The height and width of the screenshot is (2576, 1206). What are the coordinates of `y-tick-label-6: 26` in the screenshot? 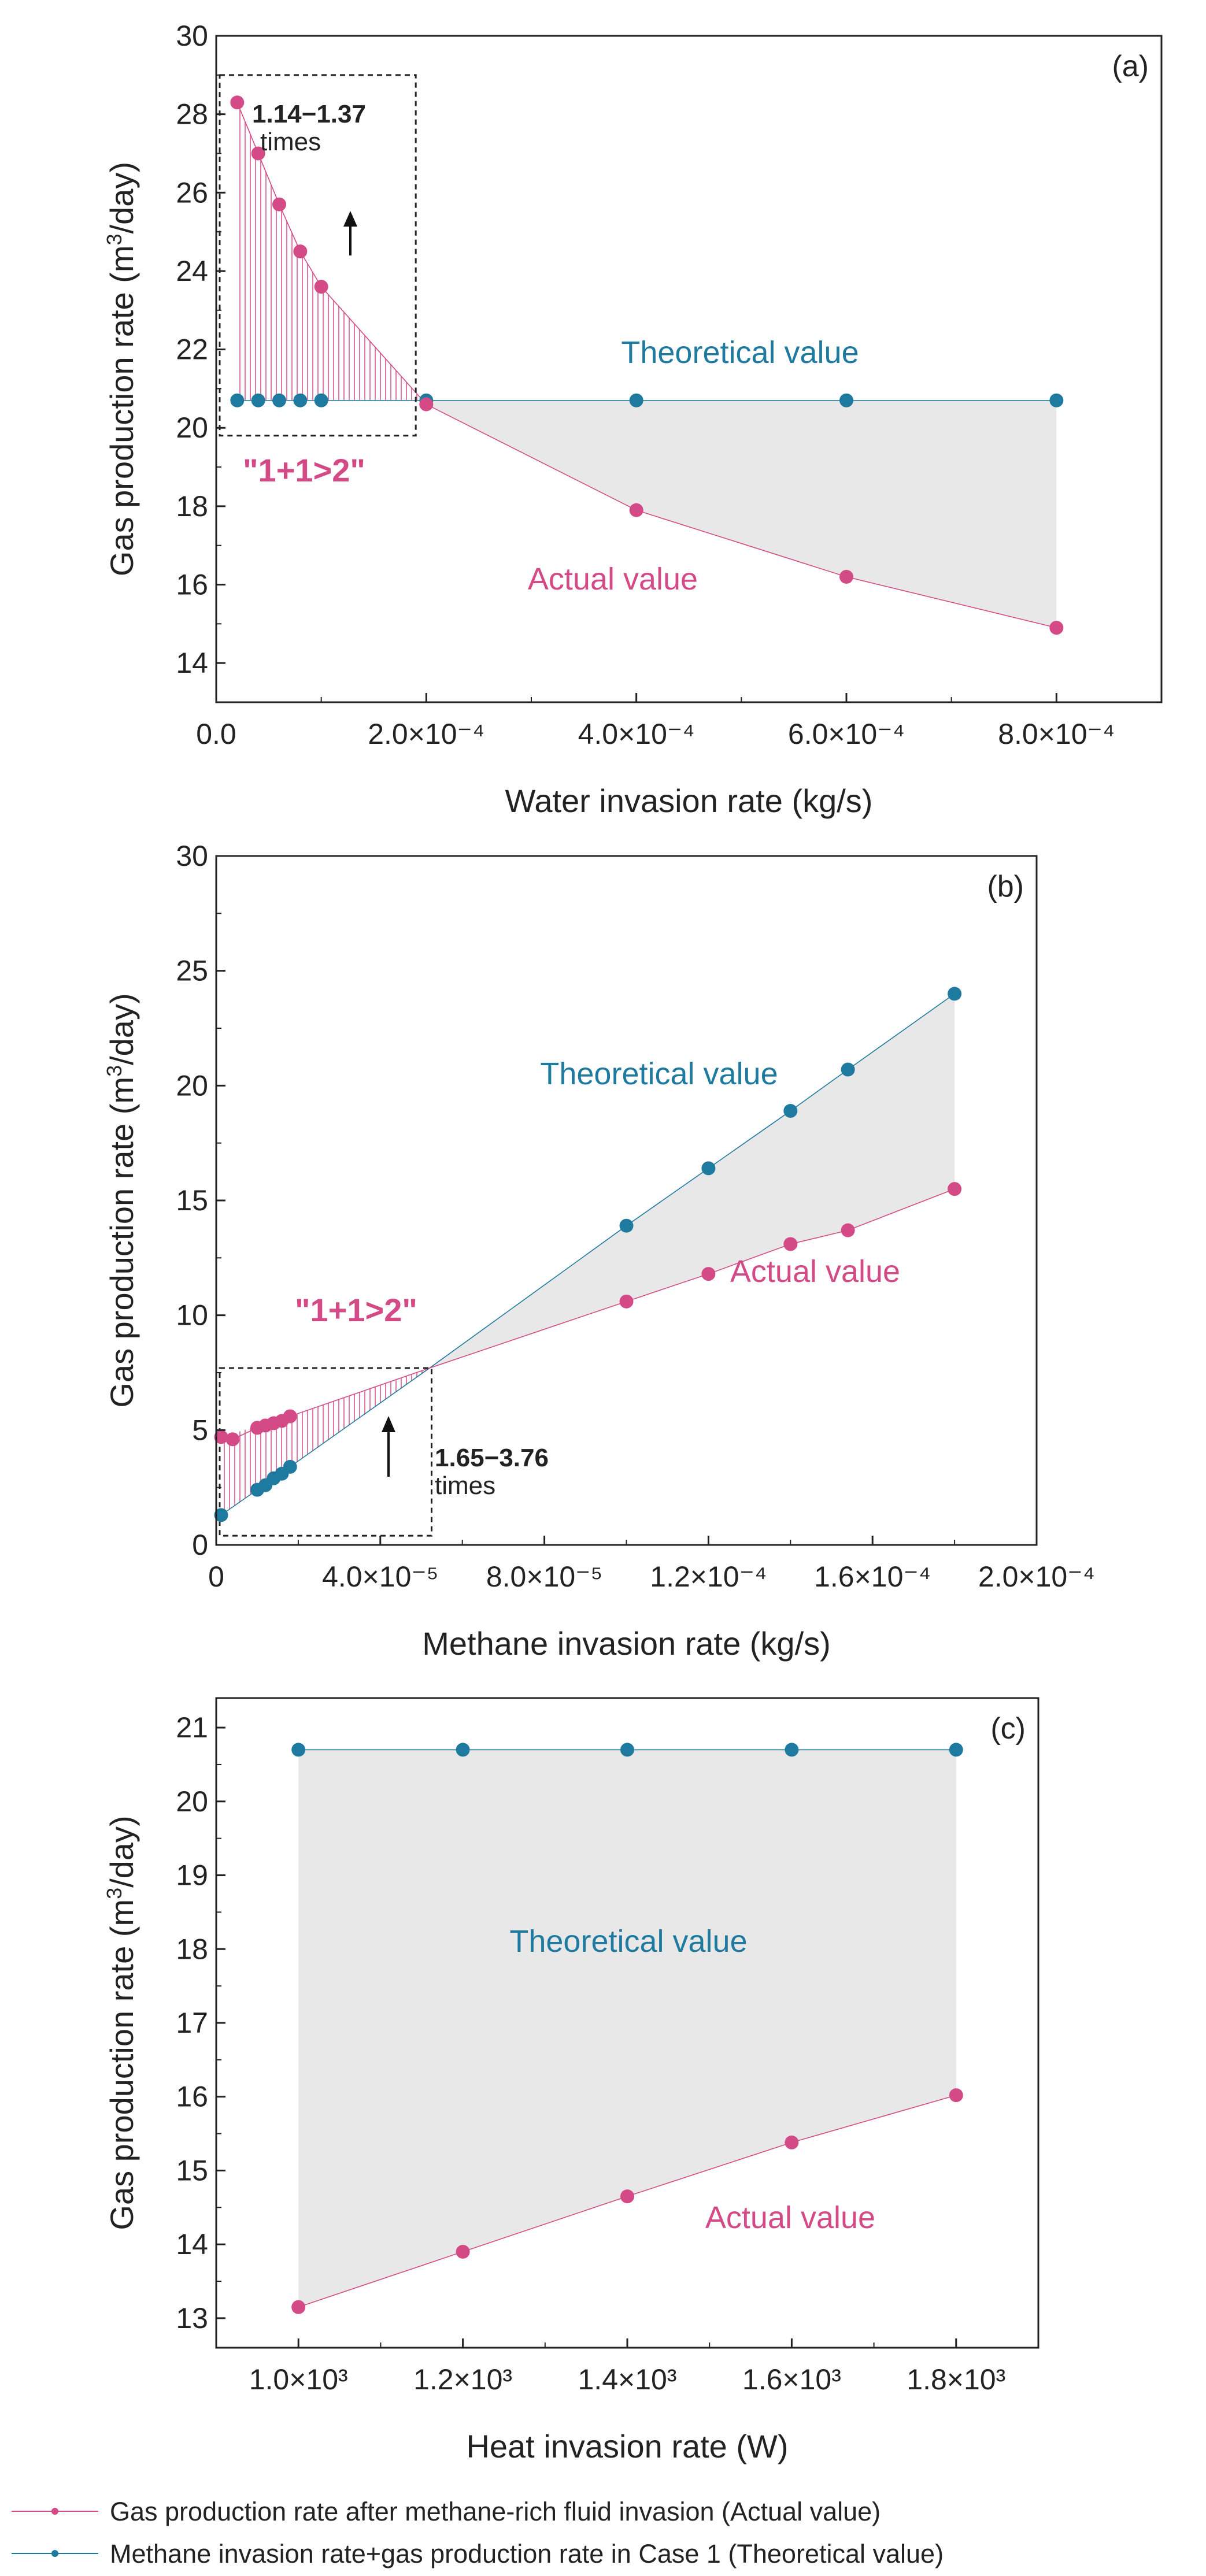 It's located at (192, 192).